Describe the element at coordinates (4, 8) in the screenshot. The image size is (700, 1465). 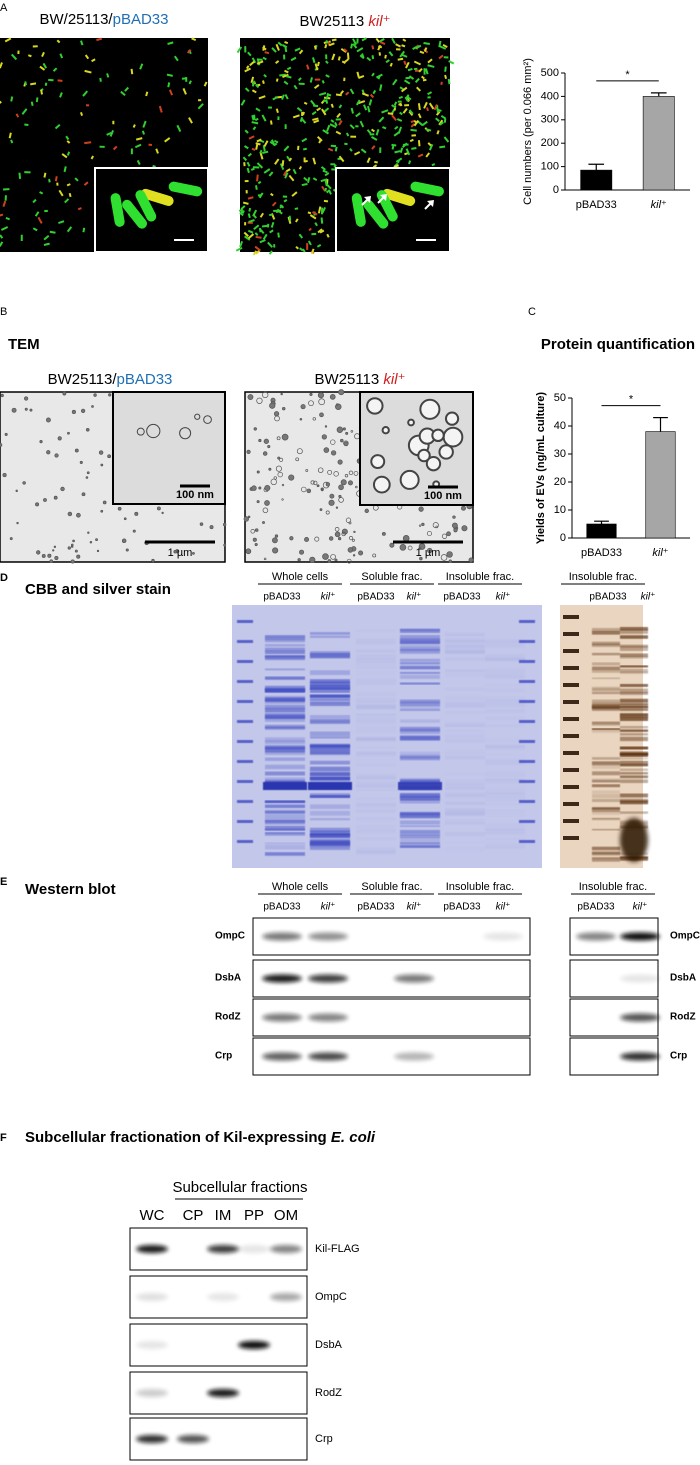
I see `panel-label: A` at that location.